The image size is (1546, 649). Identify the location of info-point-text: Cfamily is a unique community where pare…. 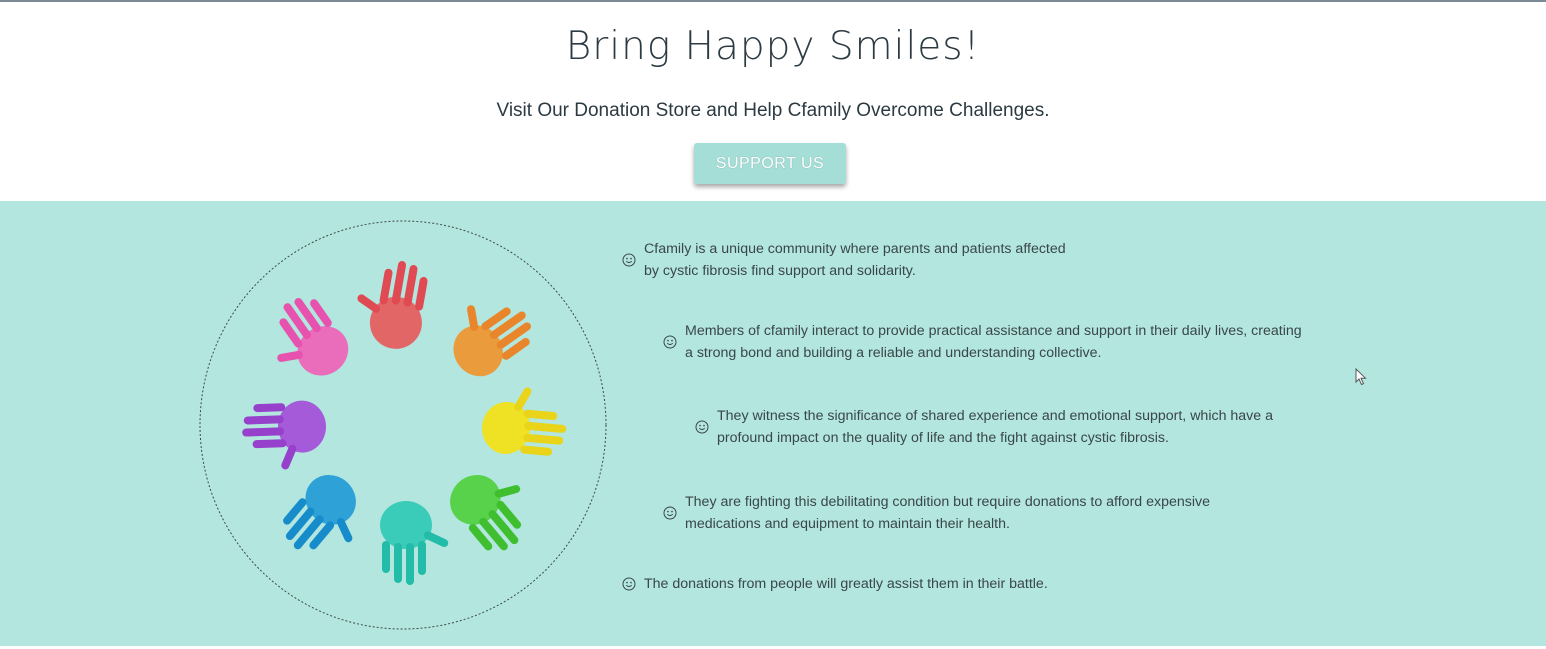
(855, 260).